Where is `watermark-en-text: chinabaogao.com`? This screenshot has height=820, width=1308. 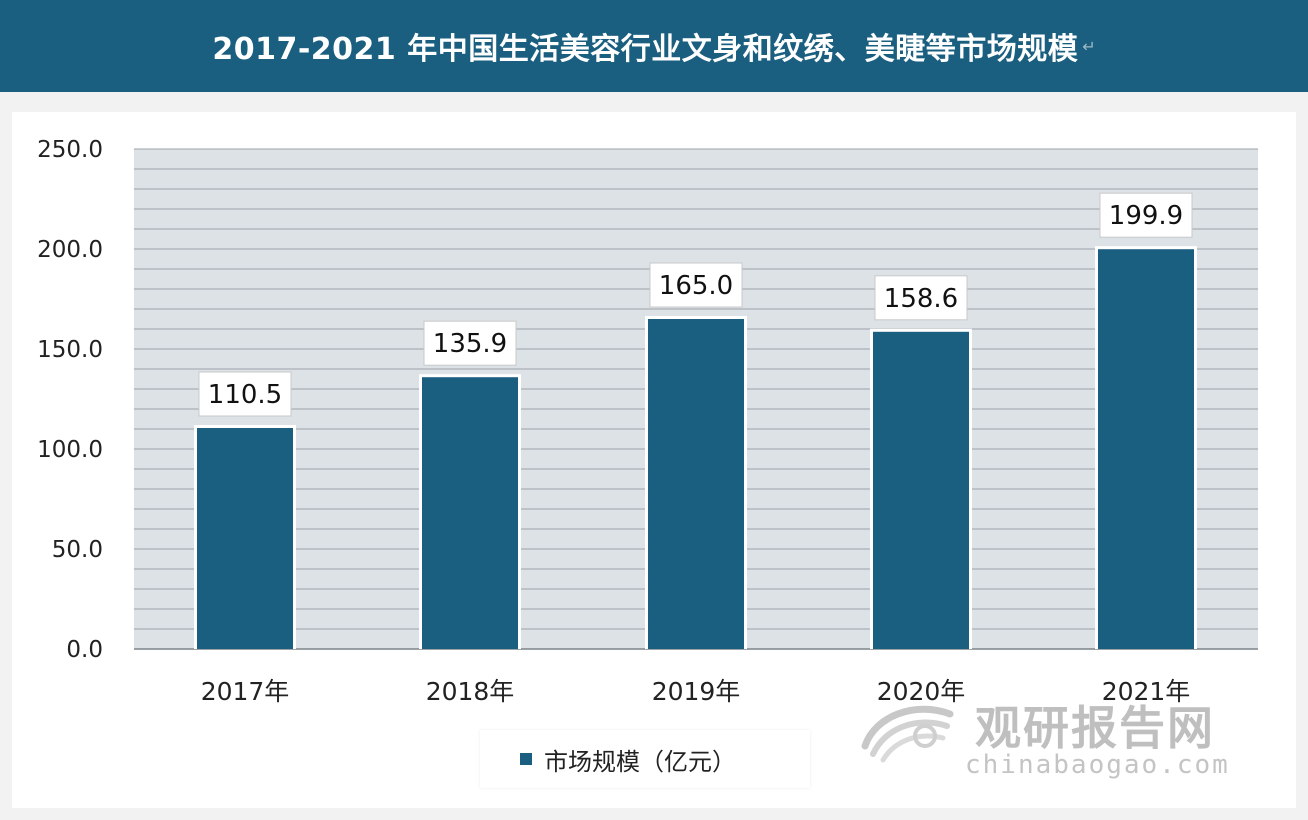 watermark-en-text: chinabaogao.com is located at coordinates (1097, 765).